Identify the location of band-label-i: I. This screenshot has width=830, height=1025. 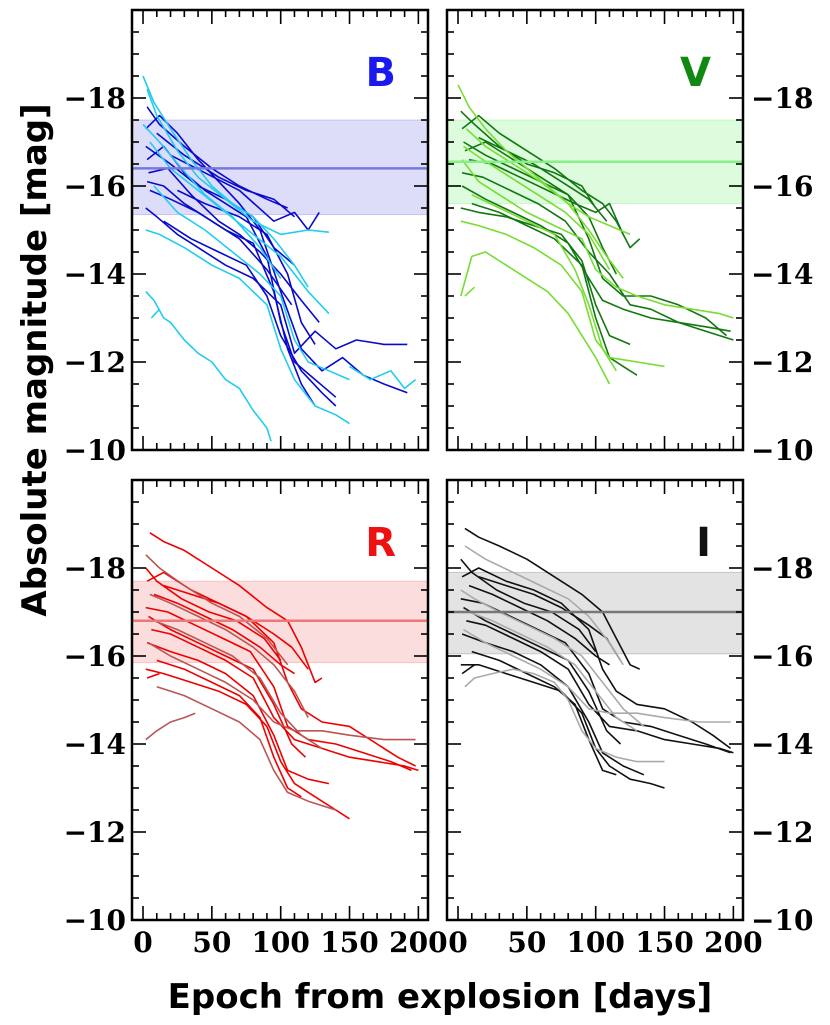
(703, 543).